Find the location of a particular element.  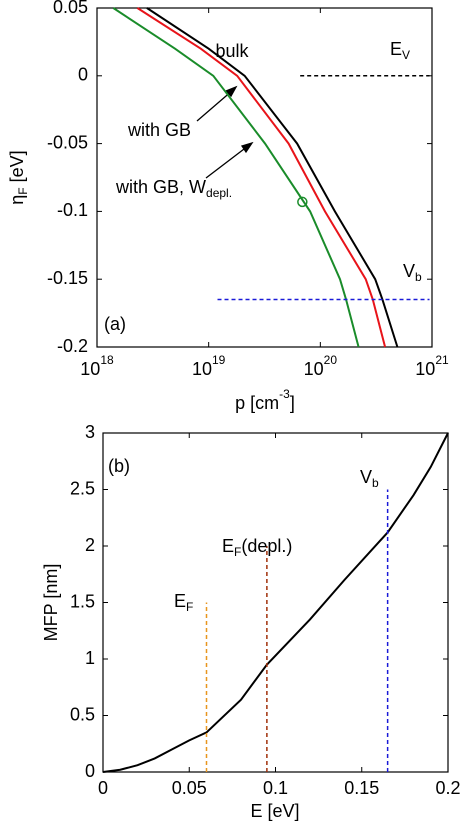

annotation: with GB, Wdepl. is located at coordinates (173, 188).